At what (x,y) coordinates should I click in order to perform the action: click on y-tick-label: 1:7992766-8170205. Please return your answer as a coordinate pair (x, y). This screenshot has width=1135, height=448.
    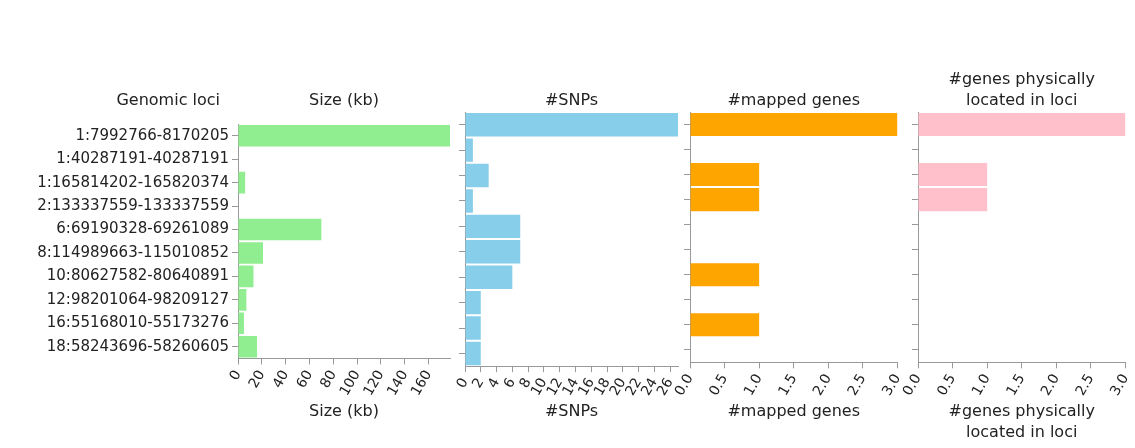
    Looking at the image, I should click on (152, 134).